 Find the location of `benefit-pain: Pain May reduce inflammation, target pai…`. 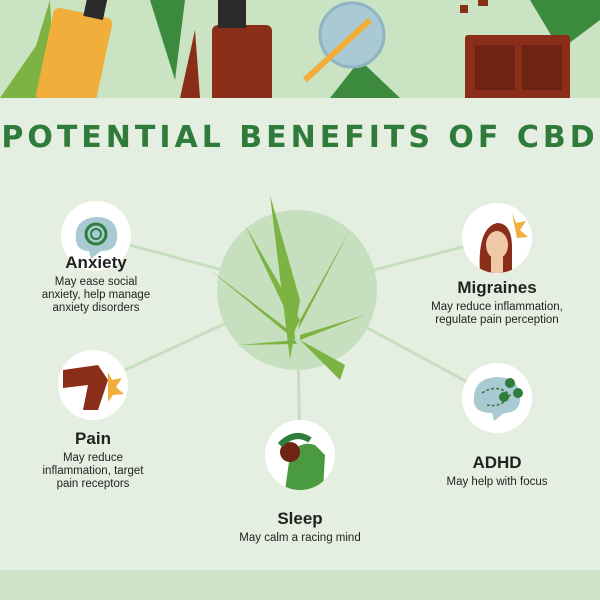

benefit-pain: Pain May reduce inflammation, target pai… is located at coordinates (96, 460).